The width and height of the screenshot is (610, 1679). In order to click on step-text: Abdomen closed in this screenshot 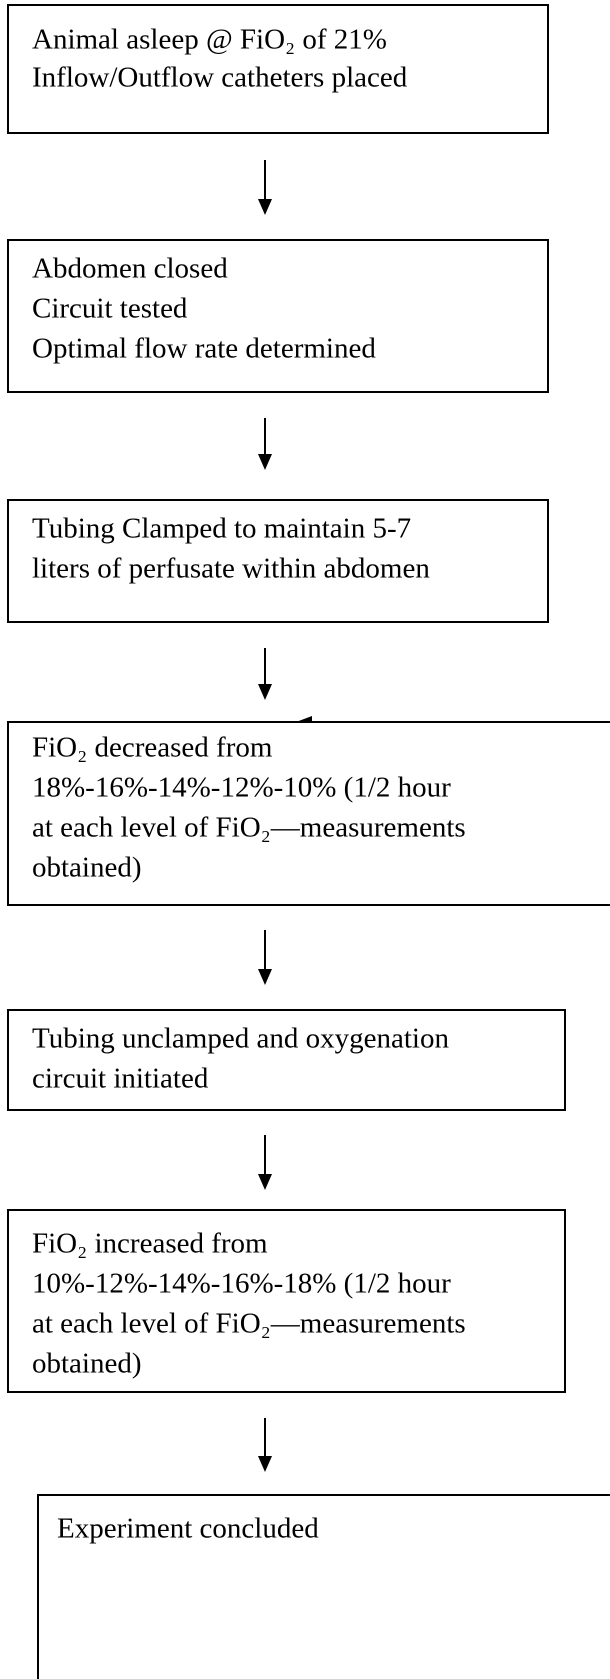, I will do `click(130, 269)`.